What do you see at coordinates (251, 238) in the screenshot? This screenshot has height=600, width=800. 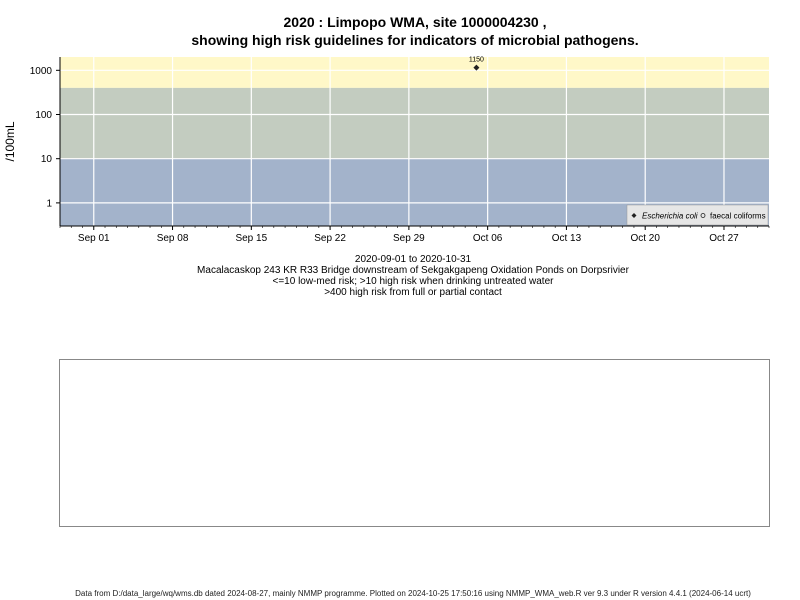 I see `x-tick-label: Sep 15` at bounding box center [251, 238].